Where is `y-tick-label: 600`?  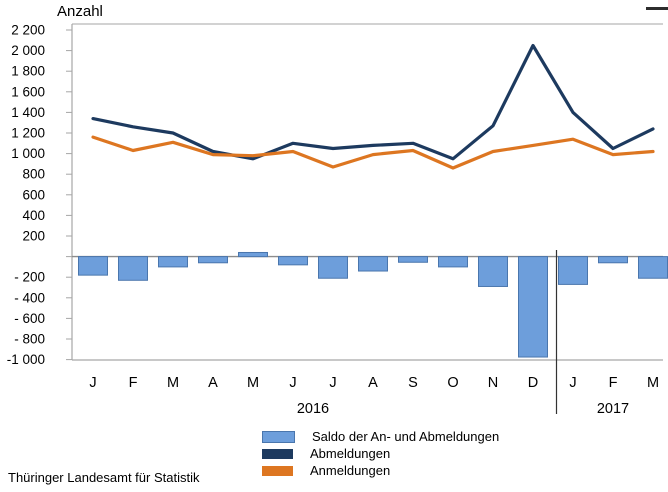
y-tick-label: 600 is located at coordinates (33, 194).